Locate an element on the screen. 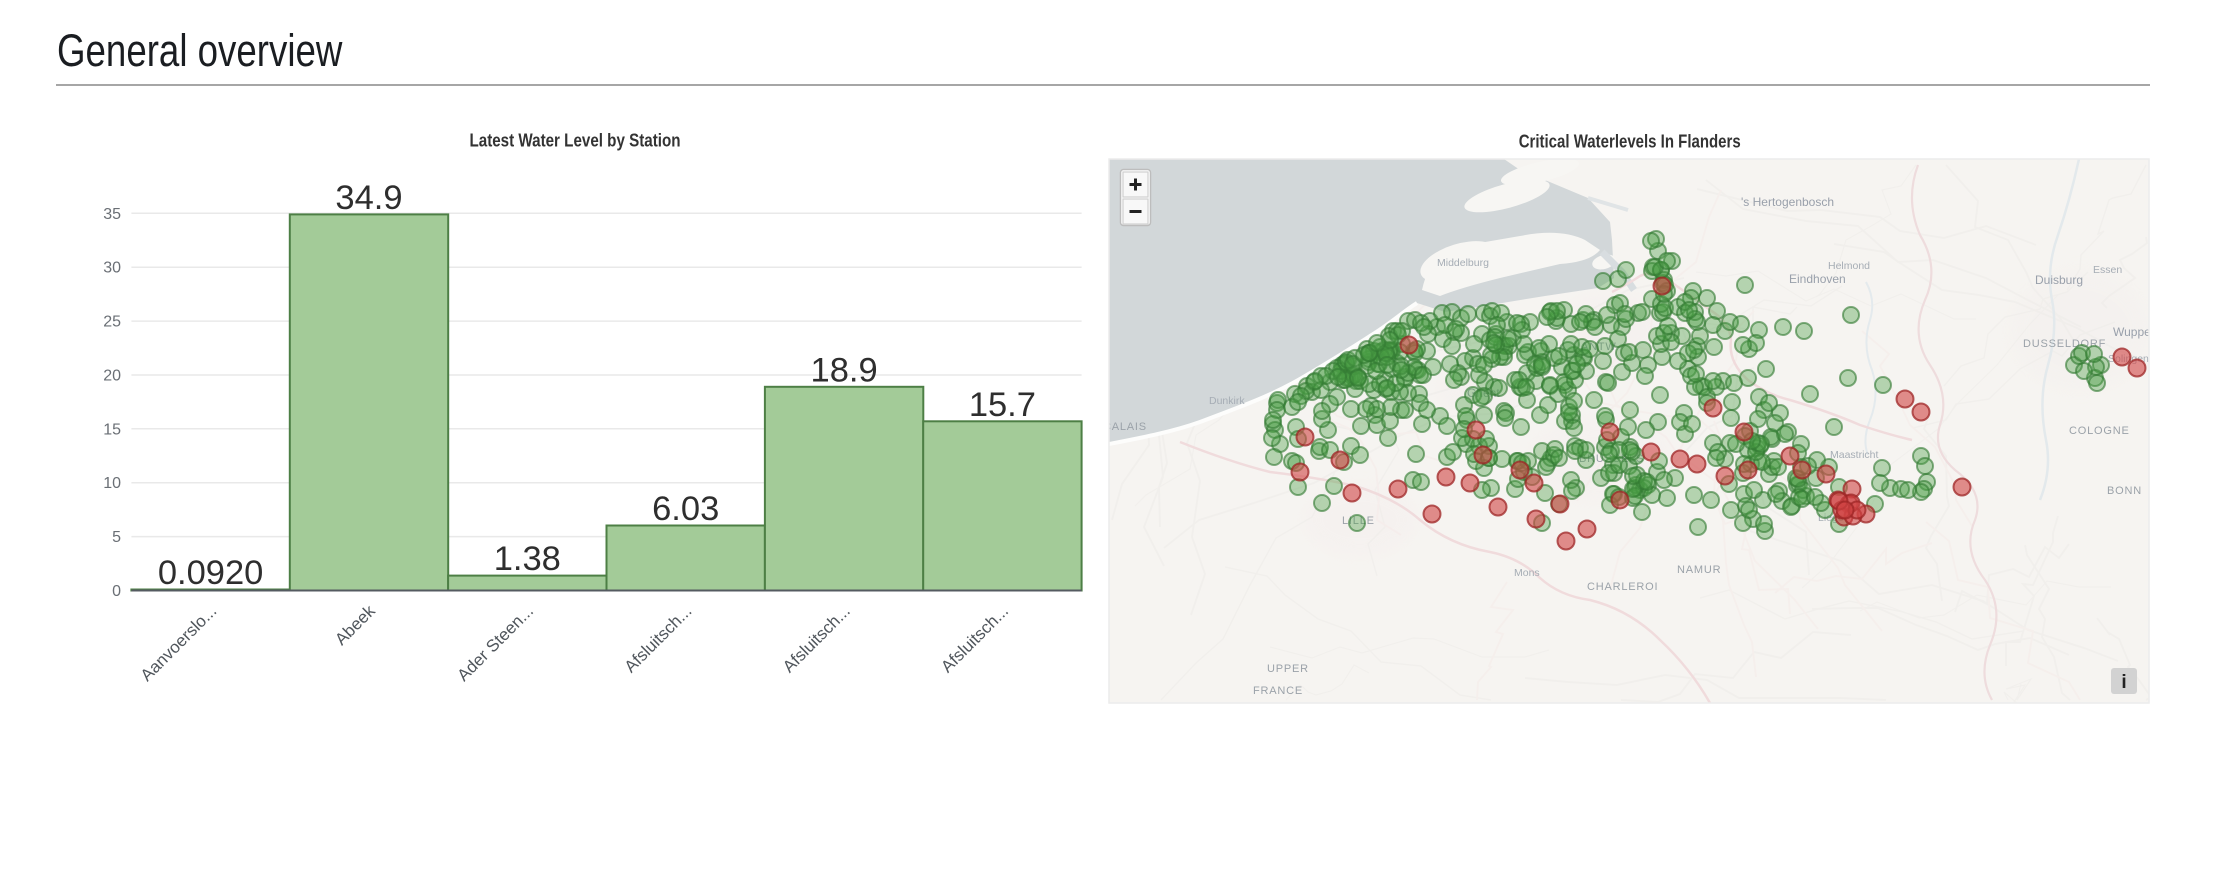 The image size is (2214, 882). svg-text: 15.7 is located at coordinates (1002, 405).